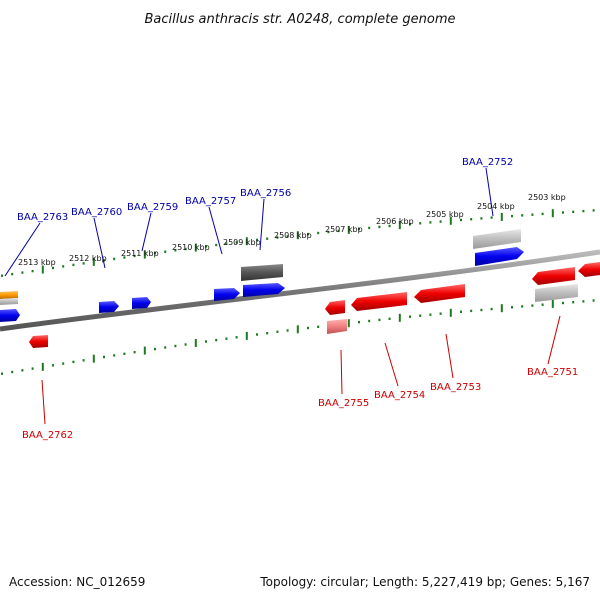  What do you see at coordinates (43, 402) in the screenshot?
I see `leader-line-reverse` at bounding box center [43, 402].